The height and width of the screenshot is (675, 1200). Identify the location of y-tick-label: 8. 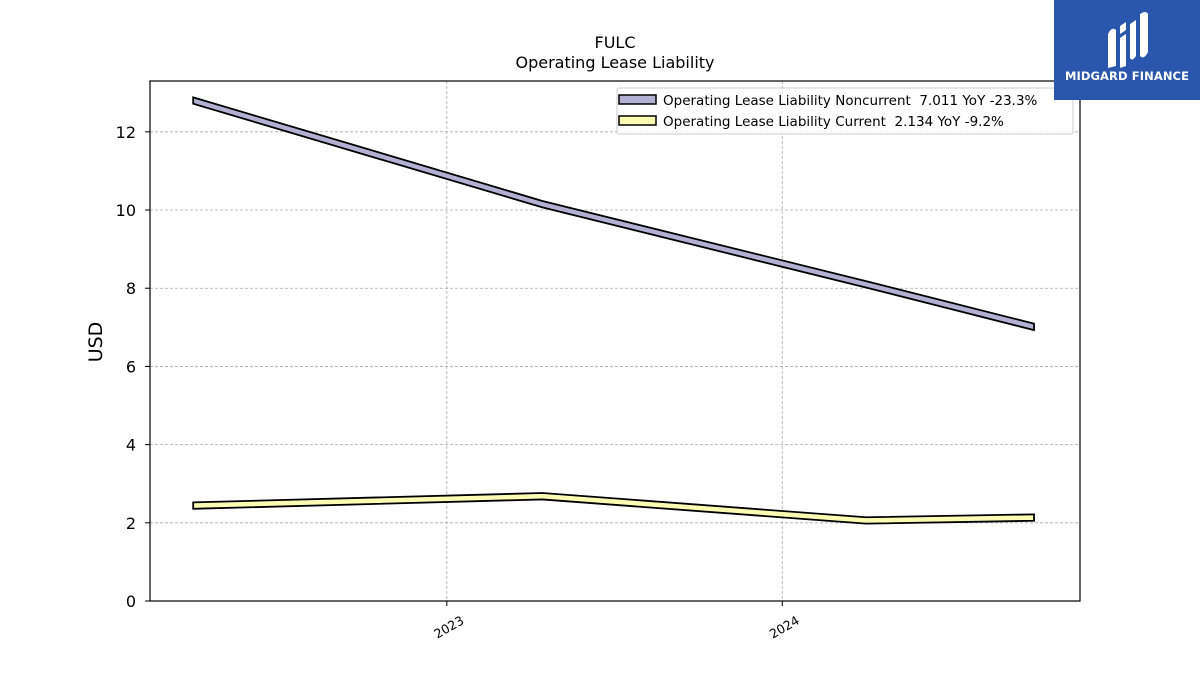
(131, 288).